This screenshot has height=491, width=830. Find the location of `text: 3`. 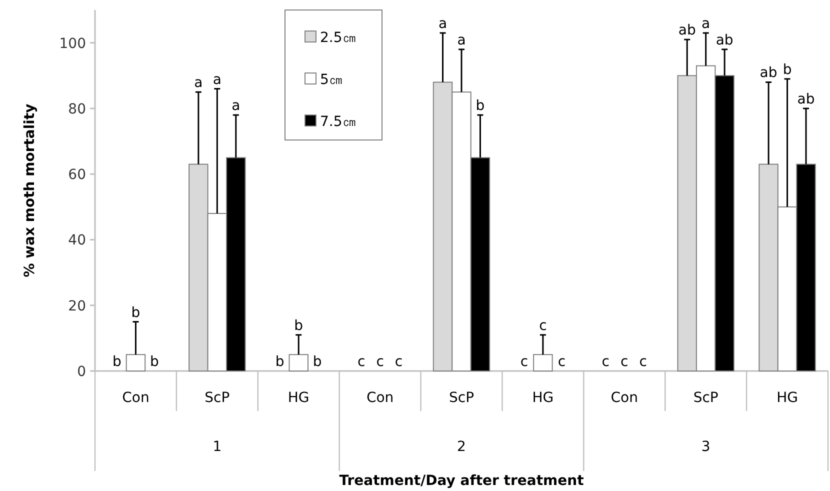

text: 3 is located at coordinates (705, 447).